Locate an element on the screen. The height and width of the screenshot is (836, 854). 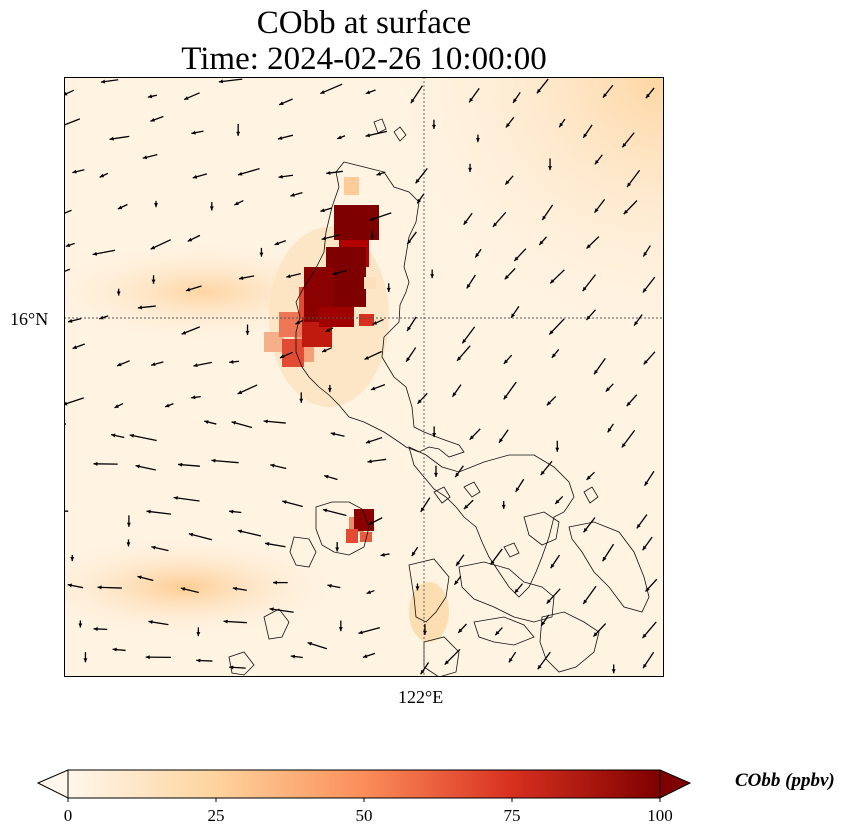
colorbar-tick-75: 75 is located at coordinates (512, 815).